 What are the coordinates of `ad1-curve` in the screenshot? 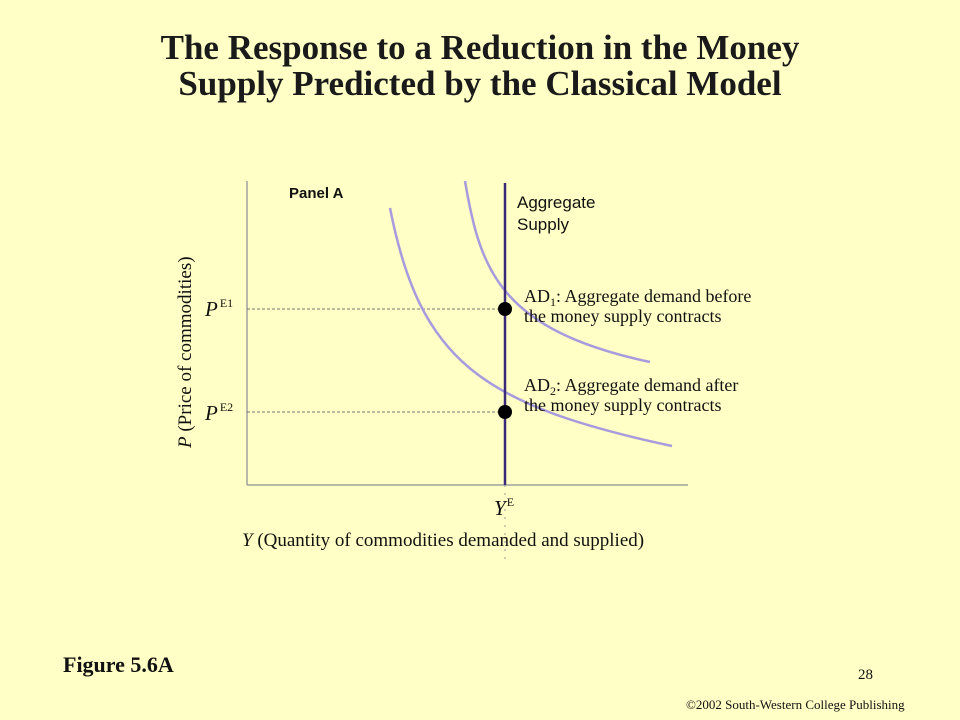 It's located at (557, 272).